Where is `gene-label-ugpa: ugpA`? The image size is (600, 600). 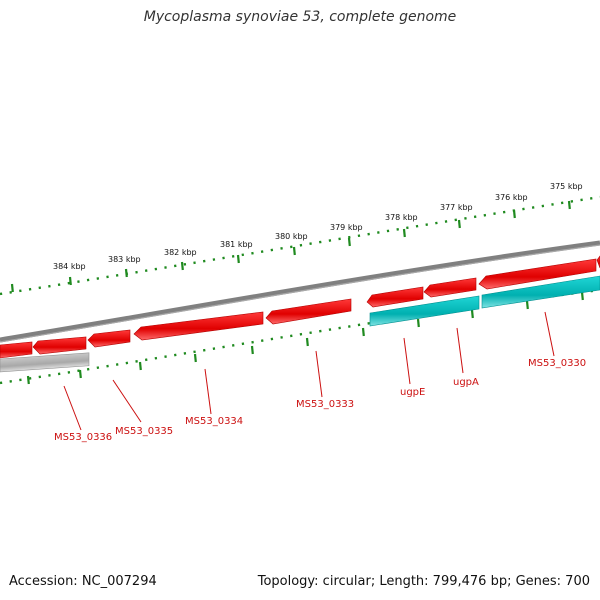 gene-label-ugpa: ugpA is located at coordinates (466, 382).